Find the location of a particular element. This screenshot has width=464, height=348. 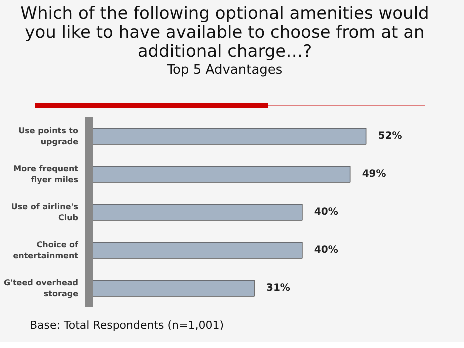

y-tick-label: Choice of entertainment is located at coordinates (46, 250).